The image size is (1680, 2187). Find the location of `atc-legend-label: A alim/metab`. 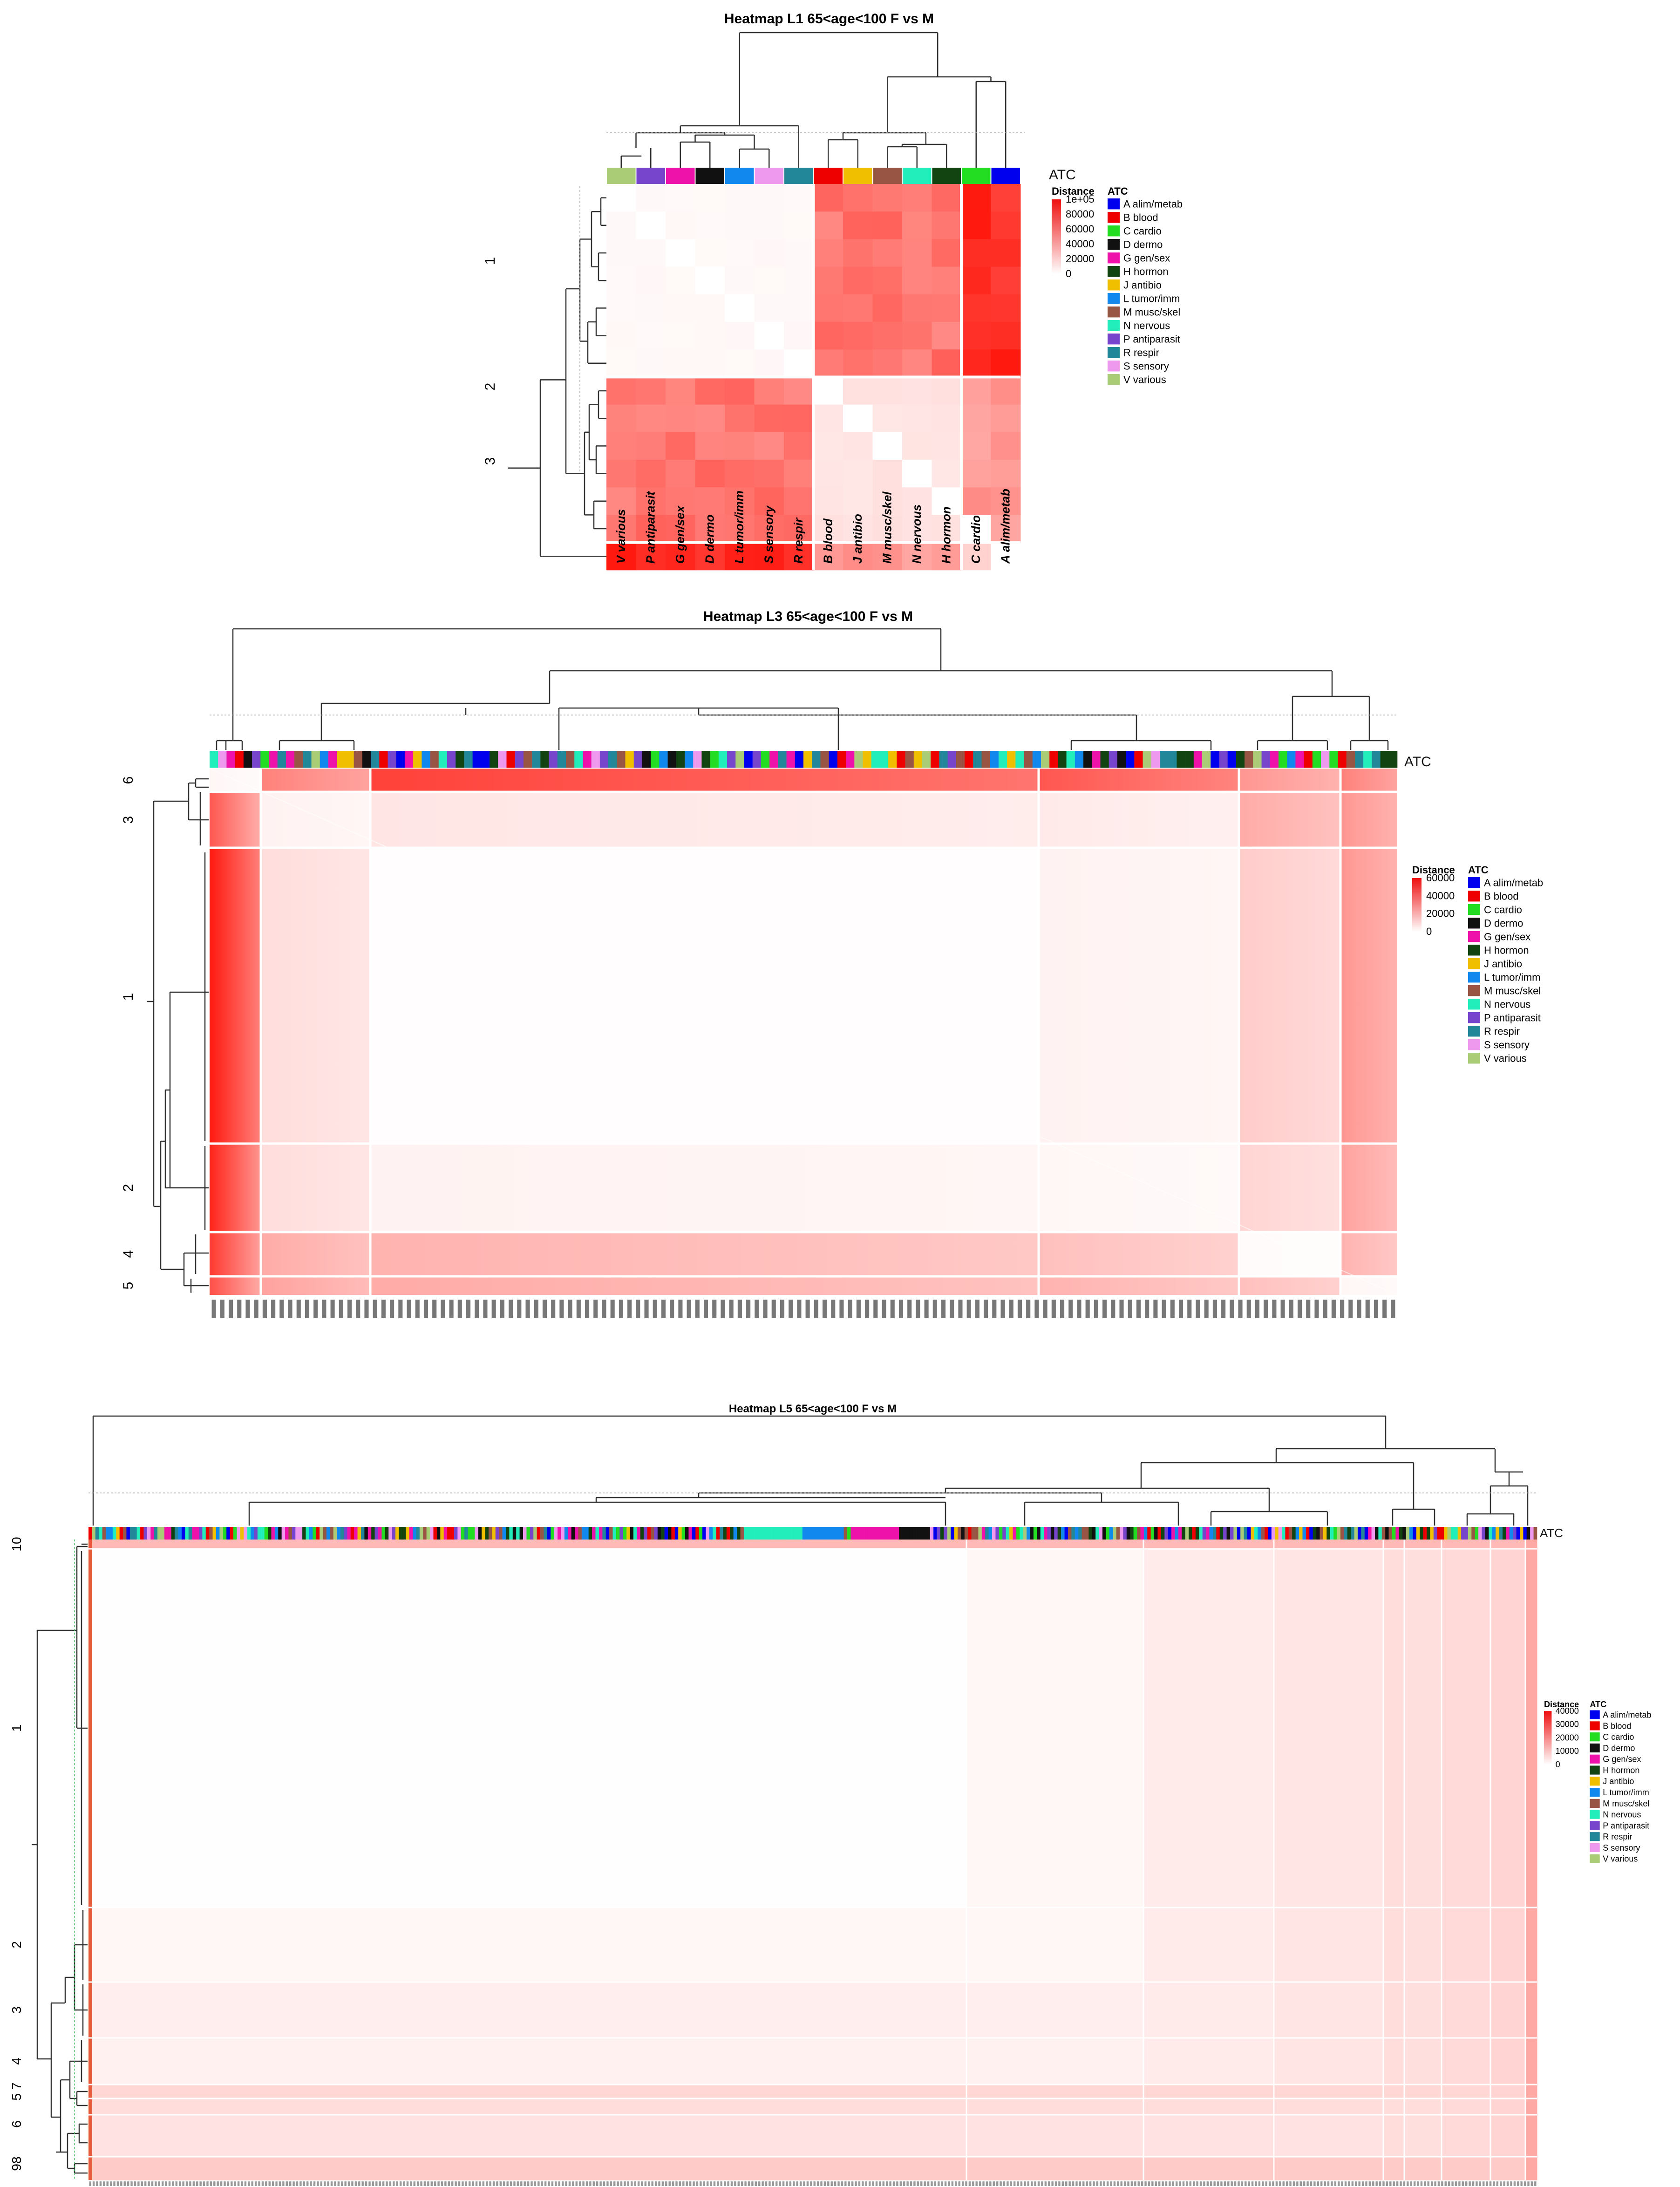

atc-legend-label: A alim/metab is located at coordinates (1153, 204).